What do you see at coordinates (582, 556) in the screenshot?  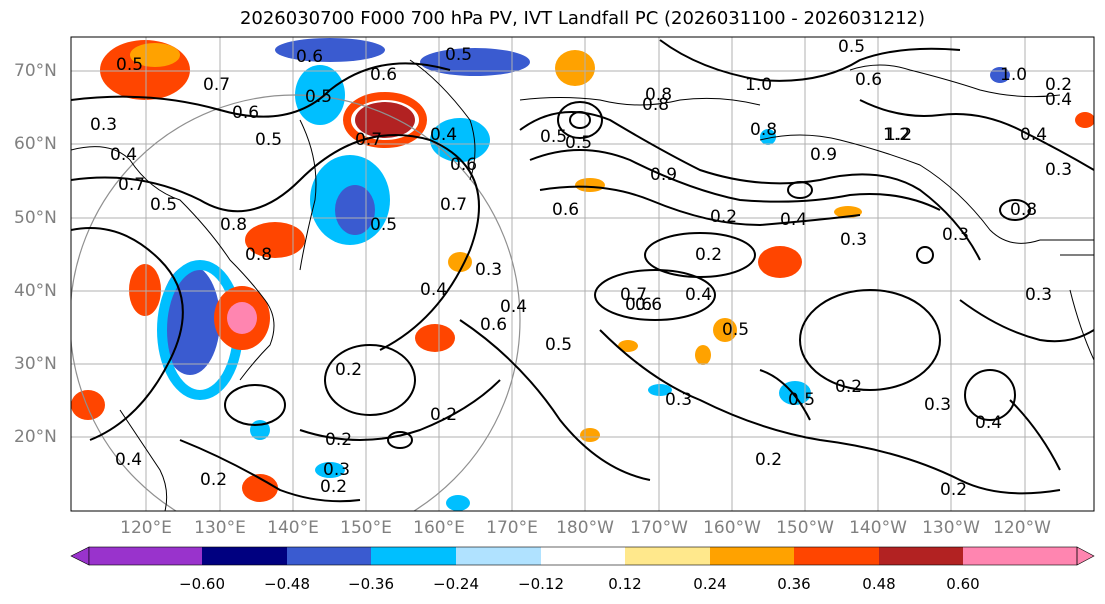 I see `colorbar` at bounding box center [582, 556].